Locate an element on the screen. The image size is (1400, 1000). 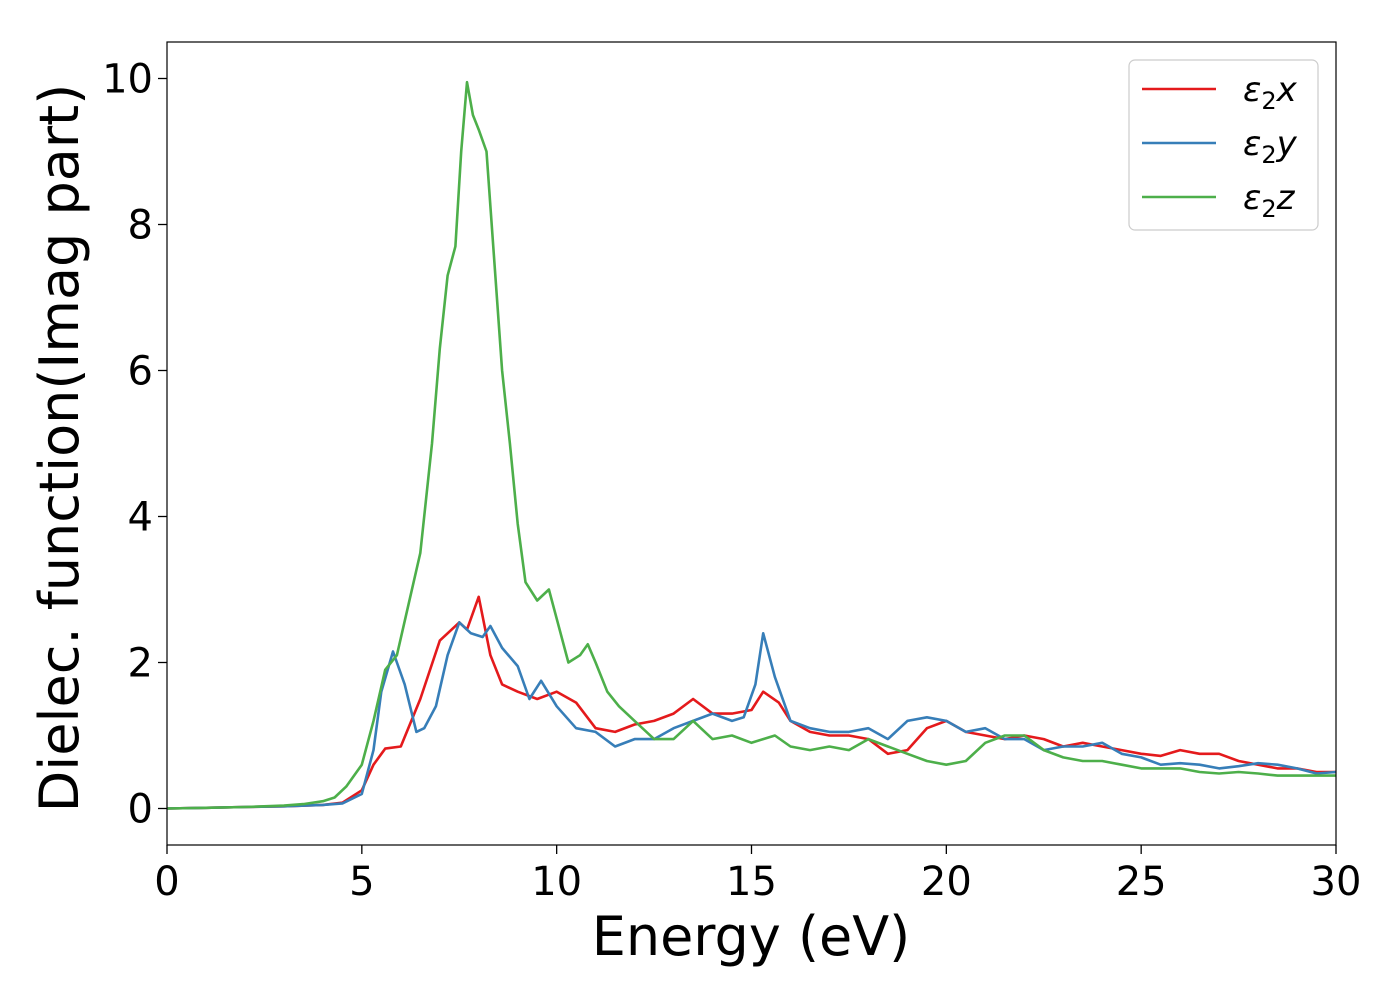
legend-label-0: ε2x is located at coordinates (1270, 92).